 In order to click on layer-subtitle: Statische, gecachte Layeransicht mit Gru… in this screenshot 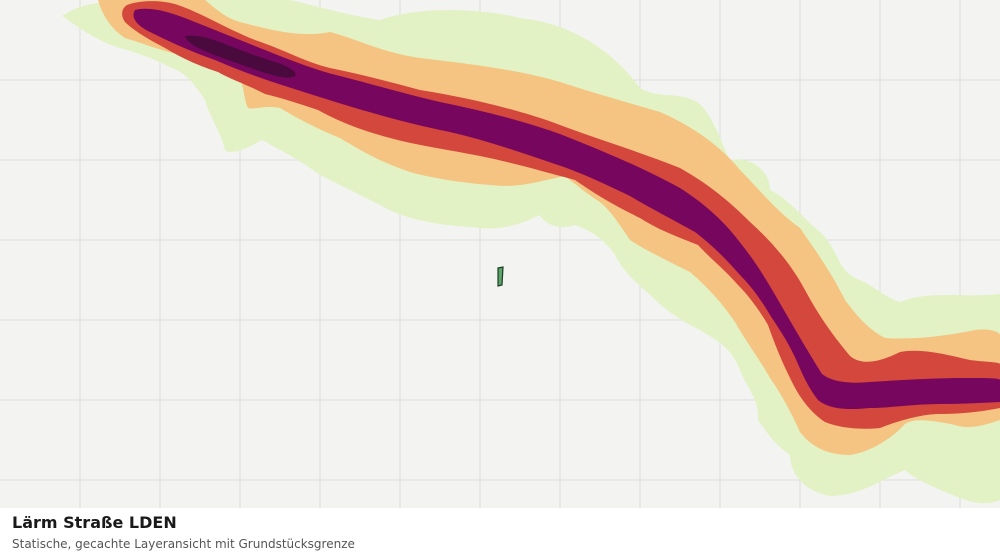, I will do `click(183, 544)`.